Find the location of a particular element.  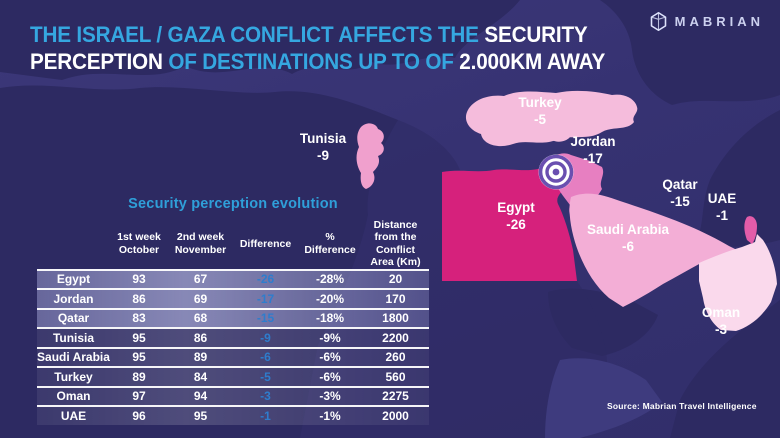

cell-week2: 68 is located at coordinates (200, 318).